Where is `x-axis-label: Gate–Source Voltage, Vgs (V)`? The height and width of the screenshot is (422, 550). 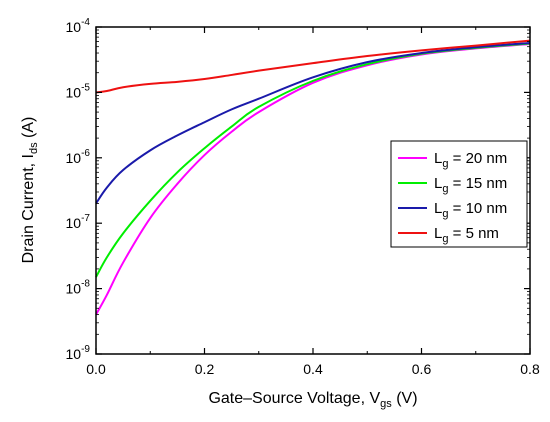 x-axis-label: Gate–Source Voltage, Vgs (V) is located at coordinates (312, 400).